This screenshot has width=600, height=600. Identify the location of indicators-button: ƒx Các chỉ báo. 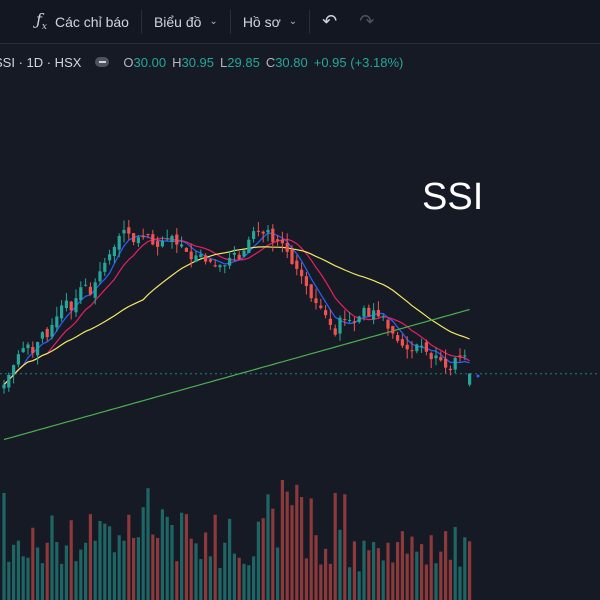
(82, 22).